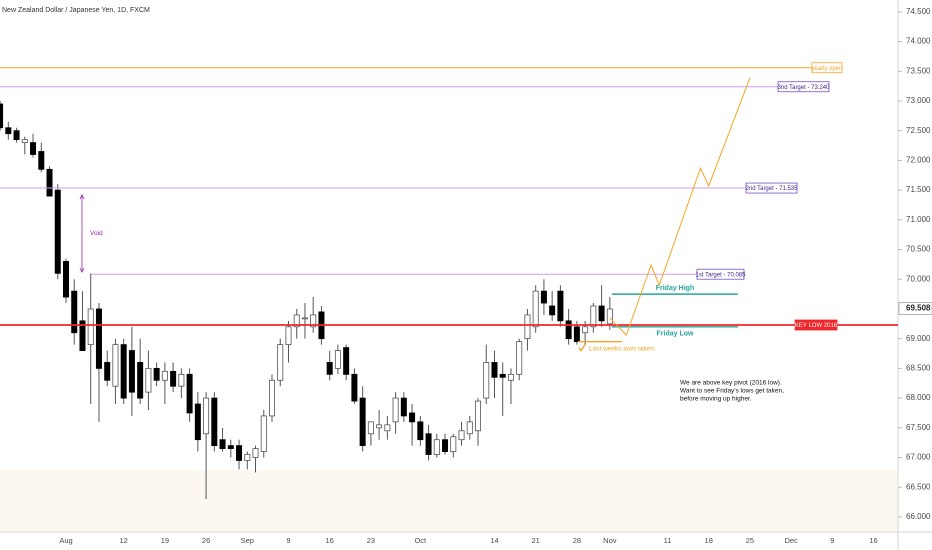 The height and width of the screenshot is (550, 932). Describe the element at coordinates (676, 334) in the screenshot. I see `level-label: Friday Low` at that location.